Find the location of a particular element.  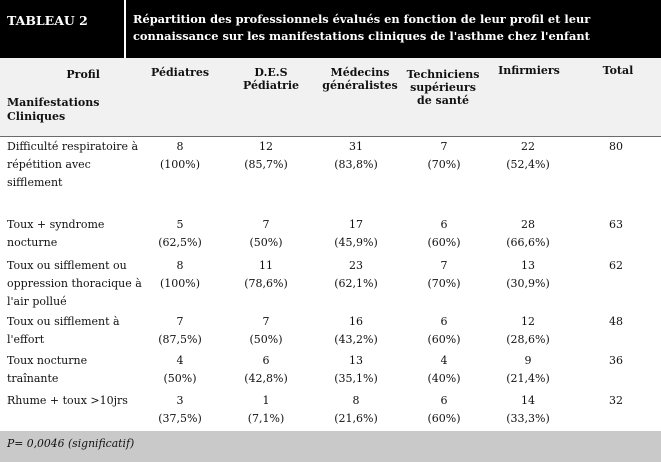

col-header-total: Total is located at coordinates (618, 70).